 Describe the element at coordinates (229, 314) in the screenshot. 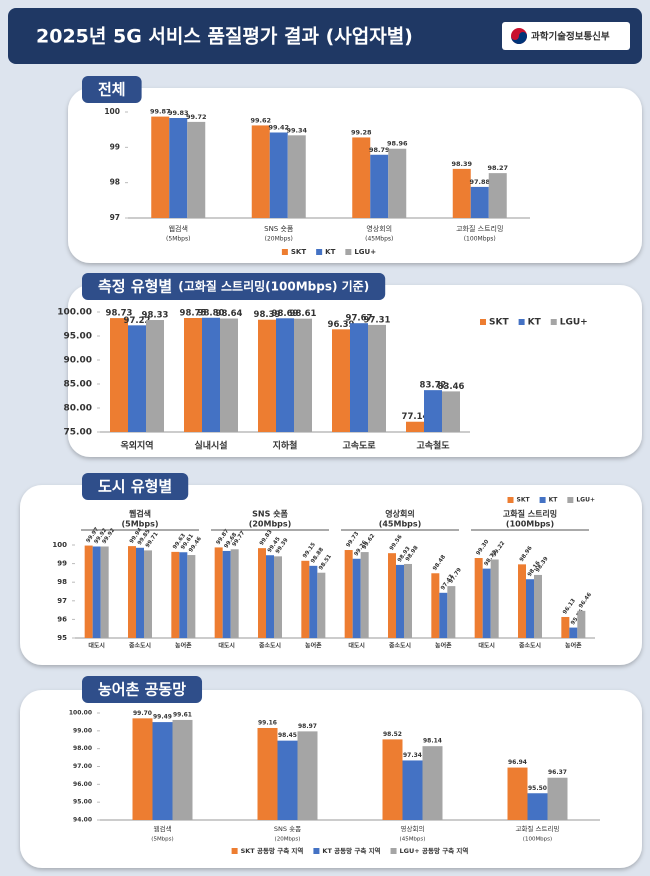

I see `data-label: 98.64` at that location.